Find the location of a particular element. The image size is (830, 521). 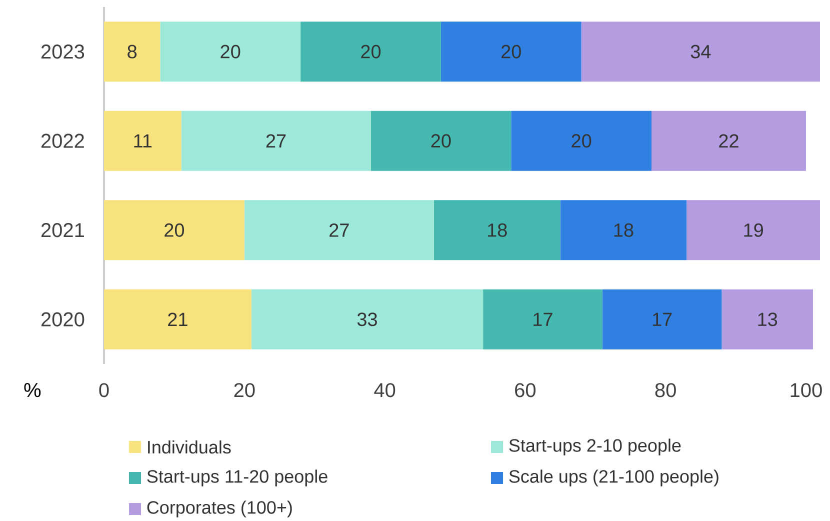

data-label: 13 is located at coordinates (768, 319).